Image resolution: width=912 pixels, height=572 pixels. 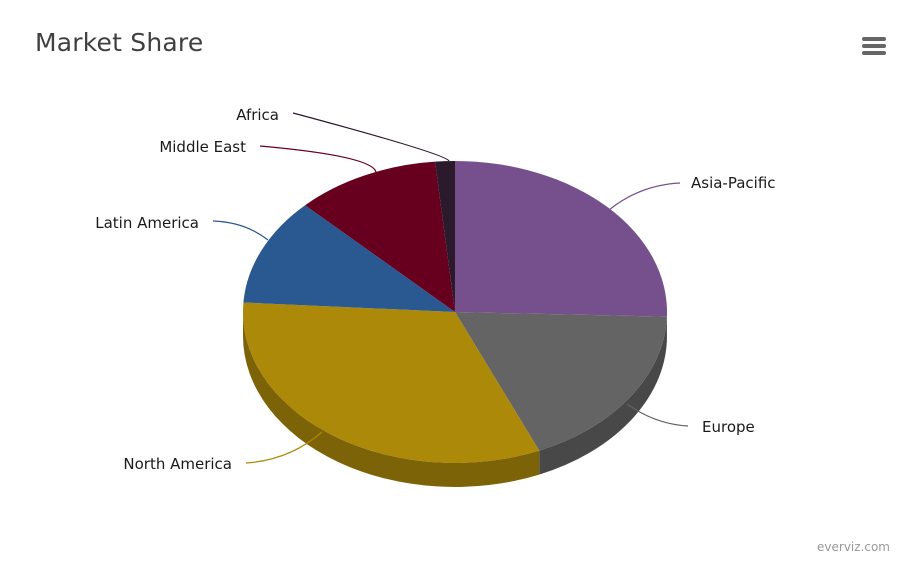 What do you see at coordinates (177, 464) in the screenshot?
I see `data-label-north-america: North America` at bounding box center [177, 464].